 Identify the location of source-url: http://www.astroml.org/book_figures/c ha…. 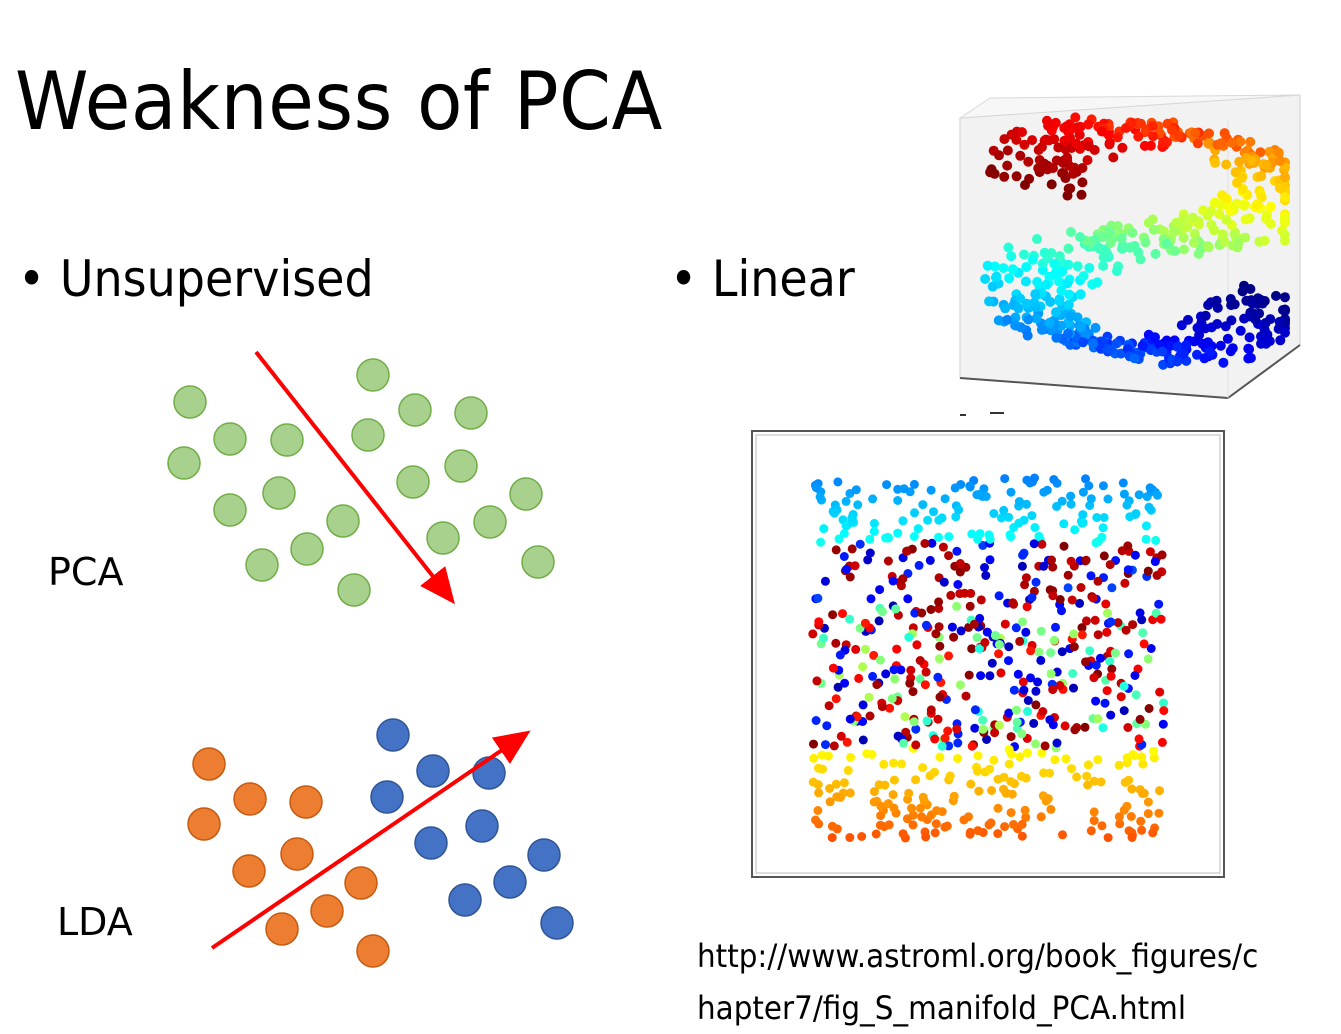
(991, 982).